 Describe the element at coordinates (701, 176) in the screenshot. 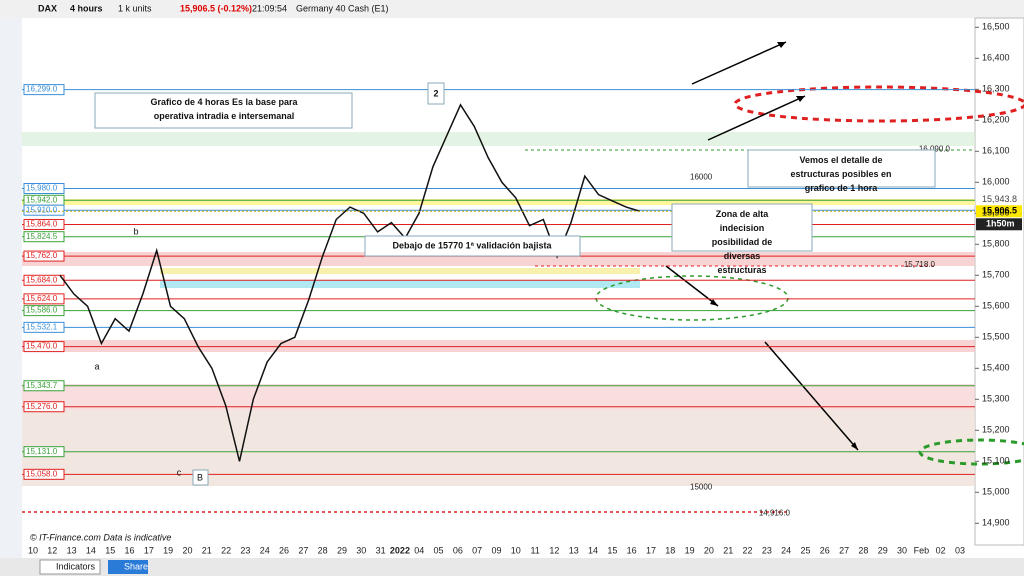

I see `price-note: 16000` at that location.